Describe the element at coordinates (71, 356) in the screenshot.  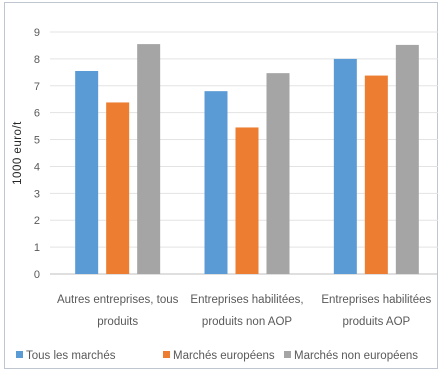
I see `legend-label: Tous les marchés` at that location.